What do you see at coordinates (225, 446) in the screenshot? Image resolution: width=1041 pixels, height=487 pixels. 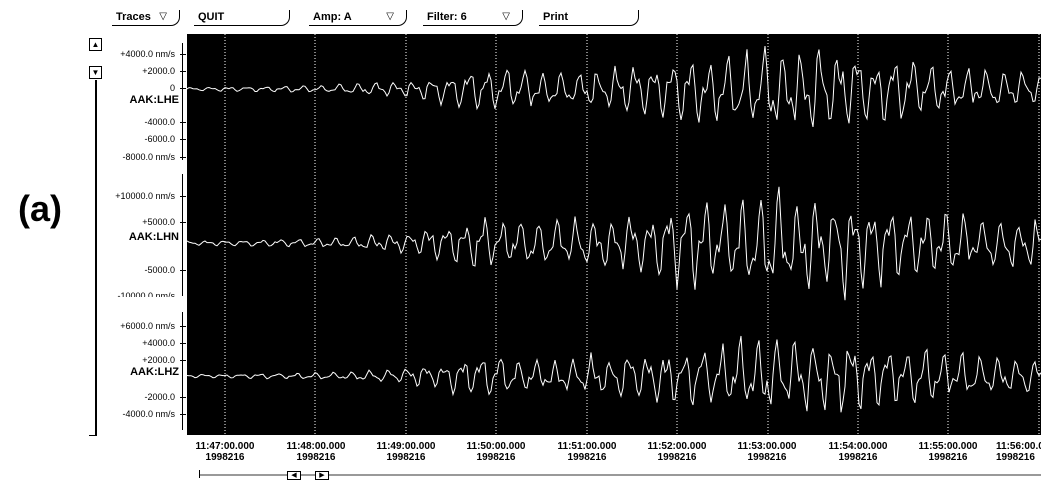 I see `time-value: 11:47:00.000` at bounding box center [225, 446].